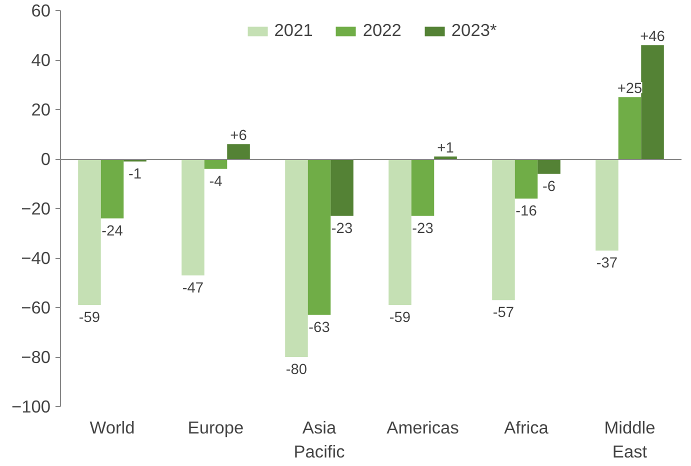 The height and width of the screenshot is (466, 691). Describe the element at coordinates (629, 89) in the screenshot. I see `data-label: +25` at that location.